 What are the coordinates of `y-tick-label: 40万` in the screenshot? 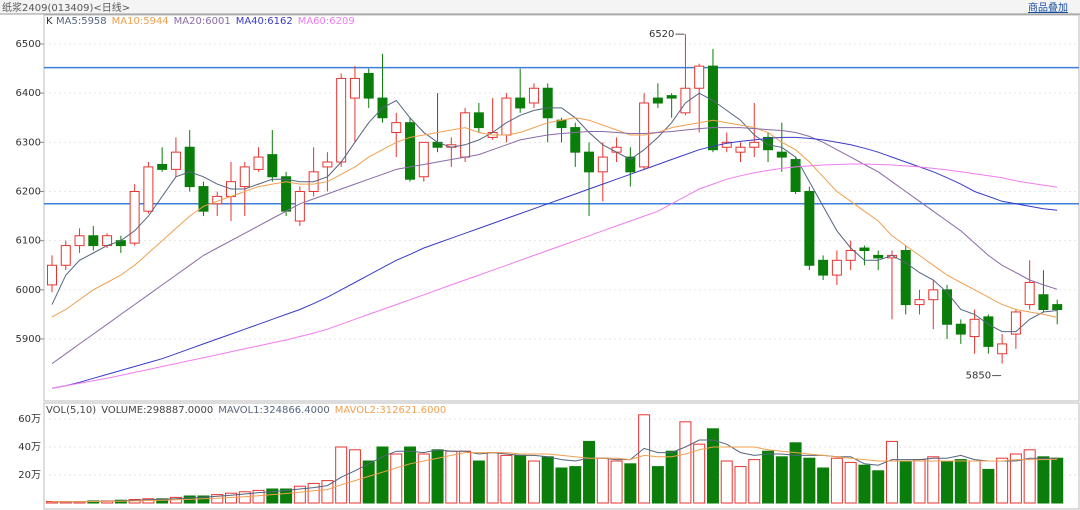 It's located at (29, 447).